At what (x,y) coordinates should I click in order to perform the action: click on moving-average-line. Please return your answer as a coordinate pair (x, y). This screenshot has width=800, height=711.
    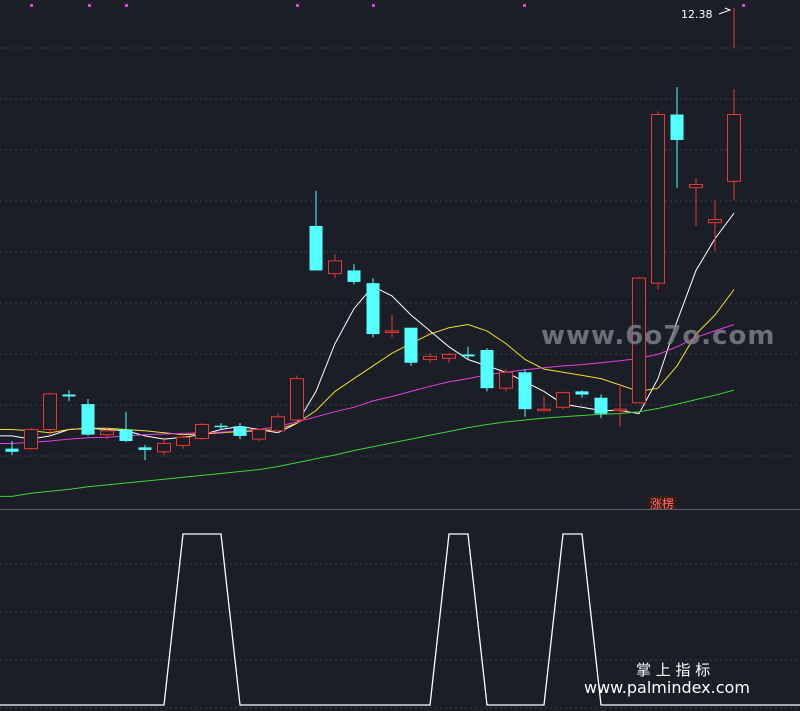
    Looking at the image, I should click on (367, 443).